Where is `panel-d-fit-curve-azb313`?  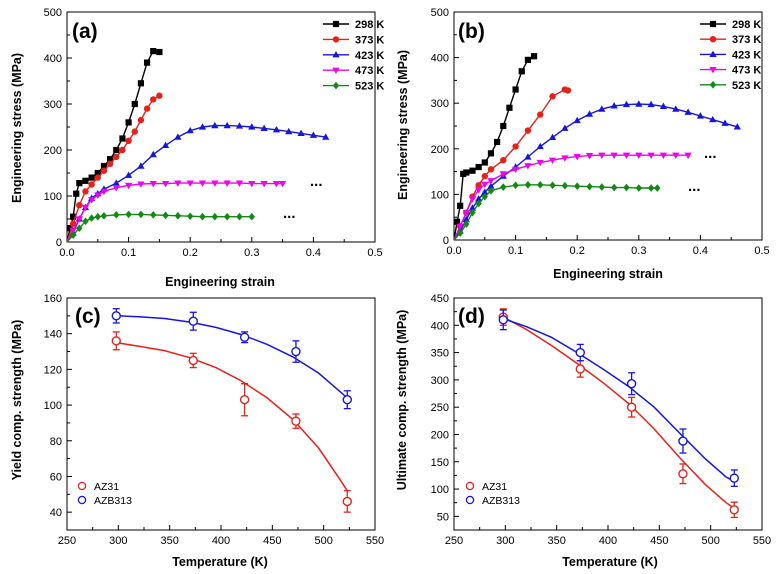
panel-d-fit-curve-azb313 is located at coordinates (619, 400).